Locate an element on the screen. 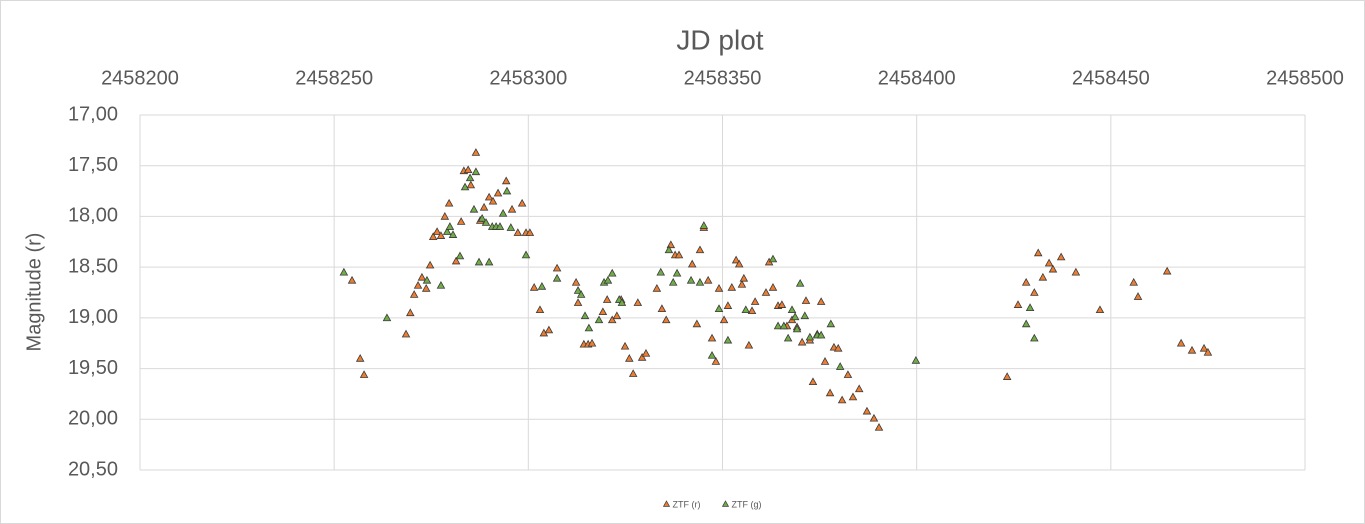  y-tick-label: 18,00 is located at coordinates (93, 216).